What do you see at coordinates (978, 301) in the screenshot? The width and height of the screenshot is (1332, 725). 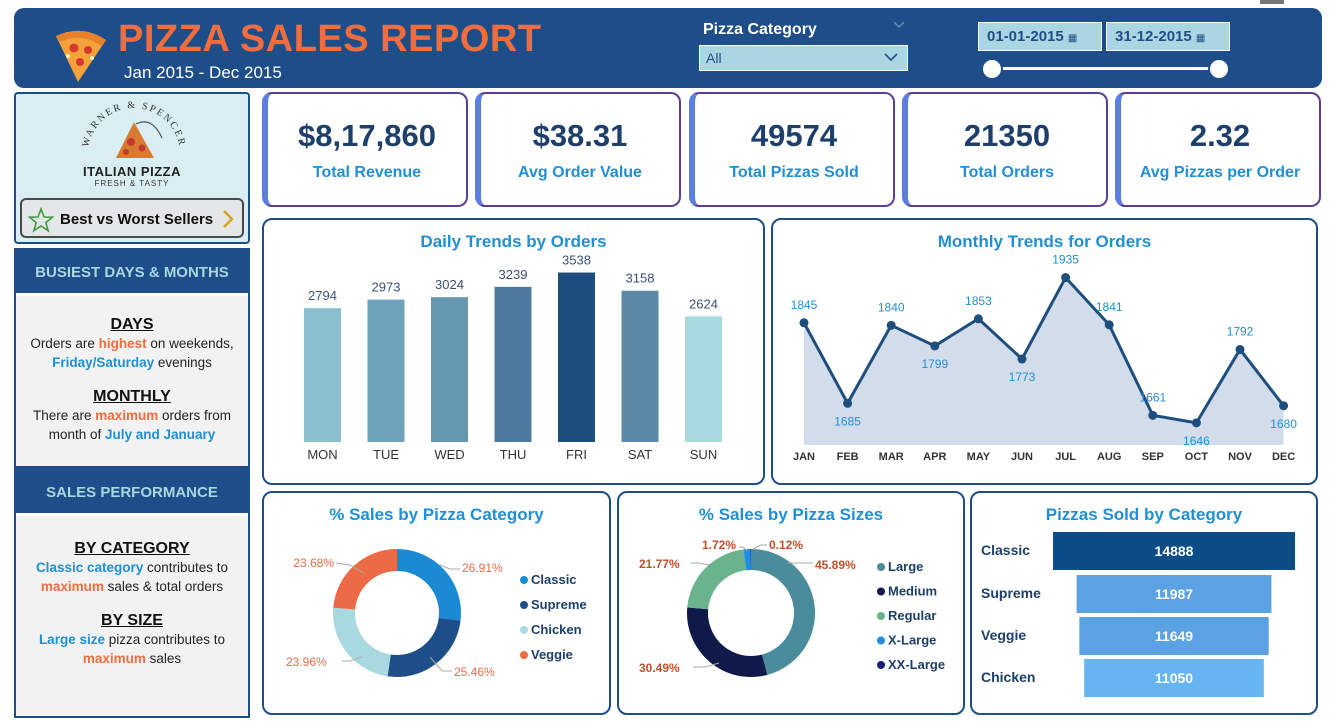 I see `data-label: 1853` at bounding box center [978, 301].